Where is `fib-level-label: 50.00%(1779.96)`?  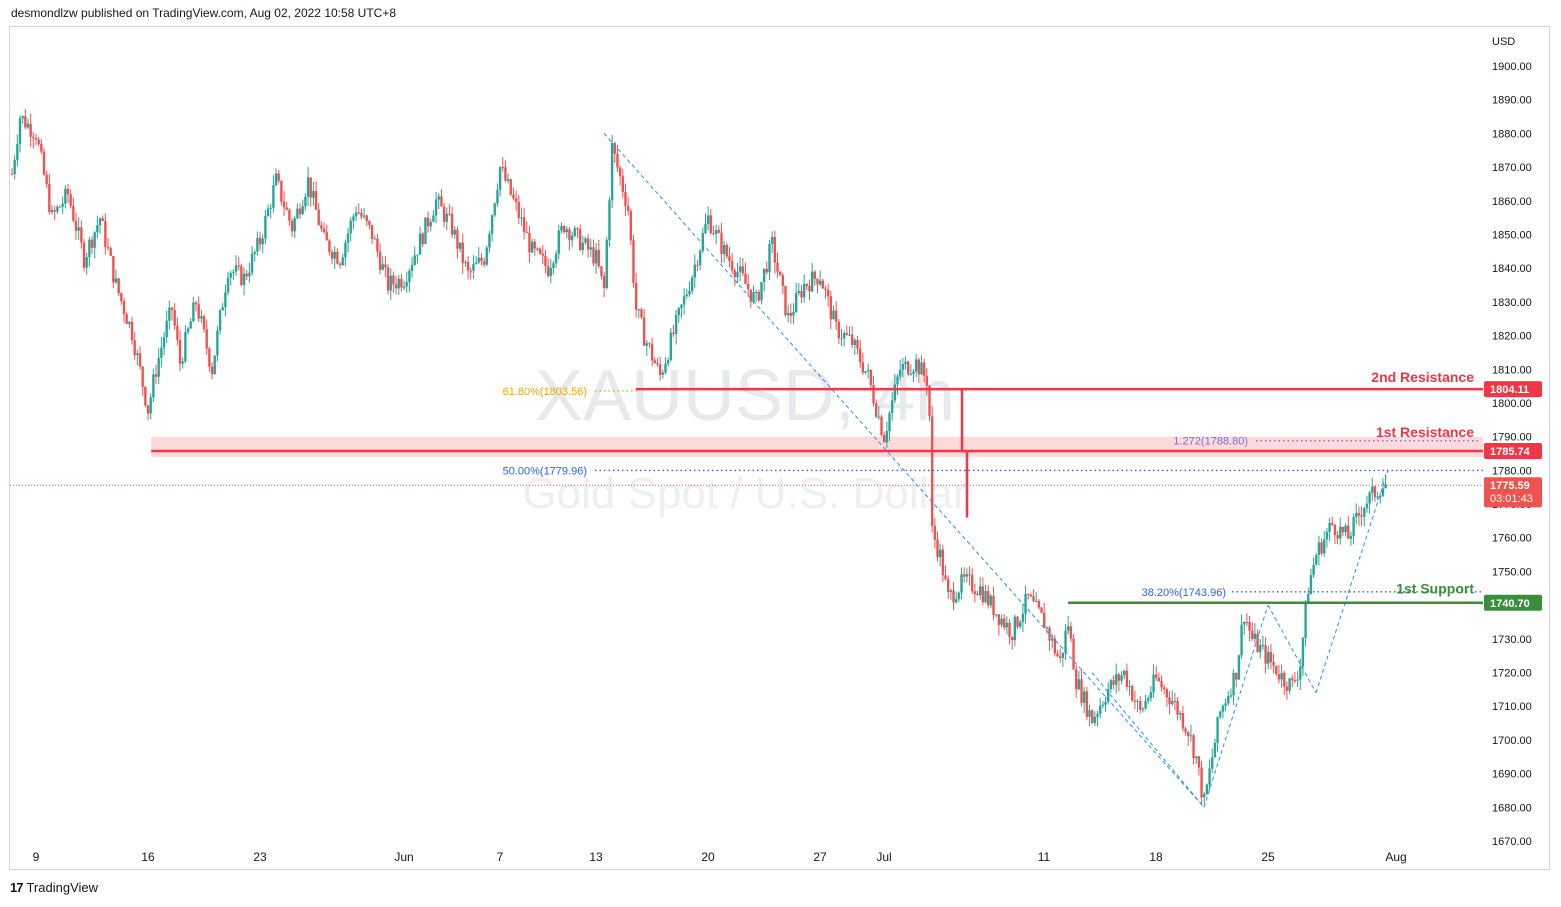 fib-level-label: 50.00%(1779.96) is located at coordinates (545, 471).